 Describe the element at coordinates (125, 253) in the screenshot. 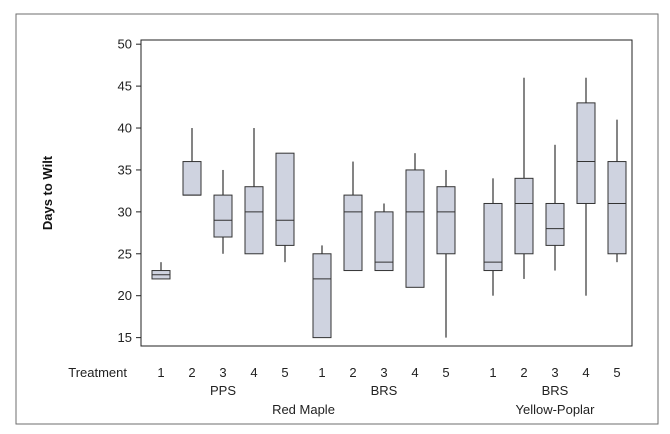

I see `y-tick-label: 25` at that location.